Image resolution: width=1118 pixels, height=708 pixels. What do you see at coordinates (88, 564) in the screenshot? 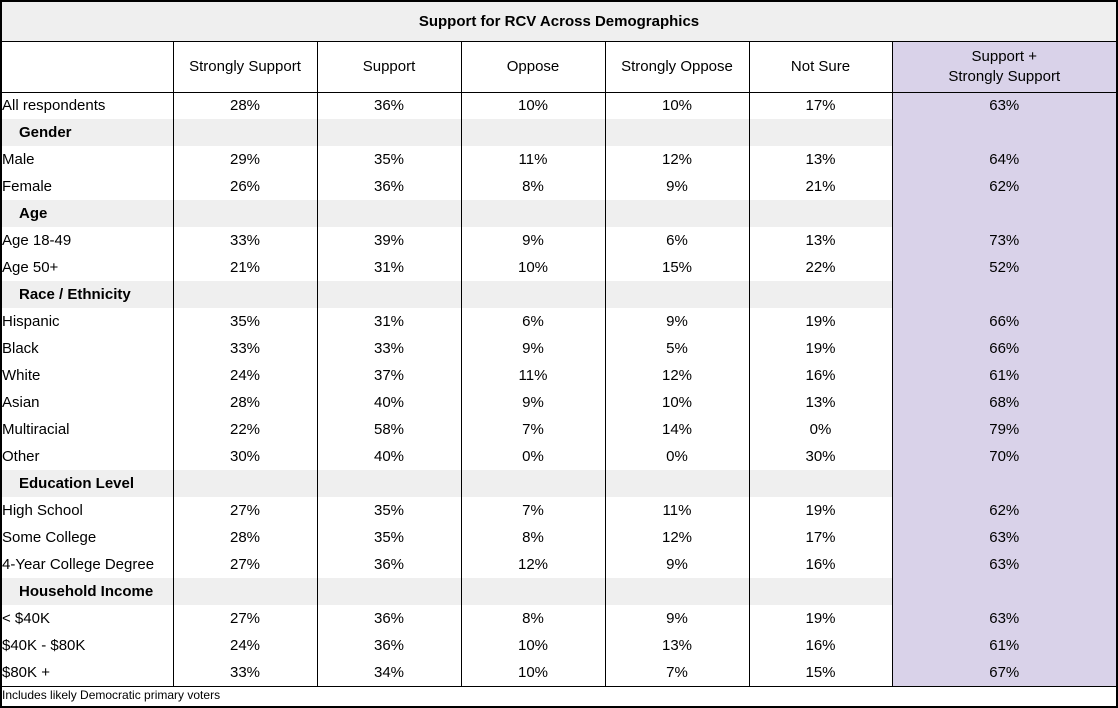
I see `row-label: 4-Year College Degree` at bounding box center [88, 564].